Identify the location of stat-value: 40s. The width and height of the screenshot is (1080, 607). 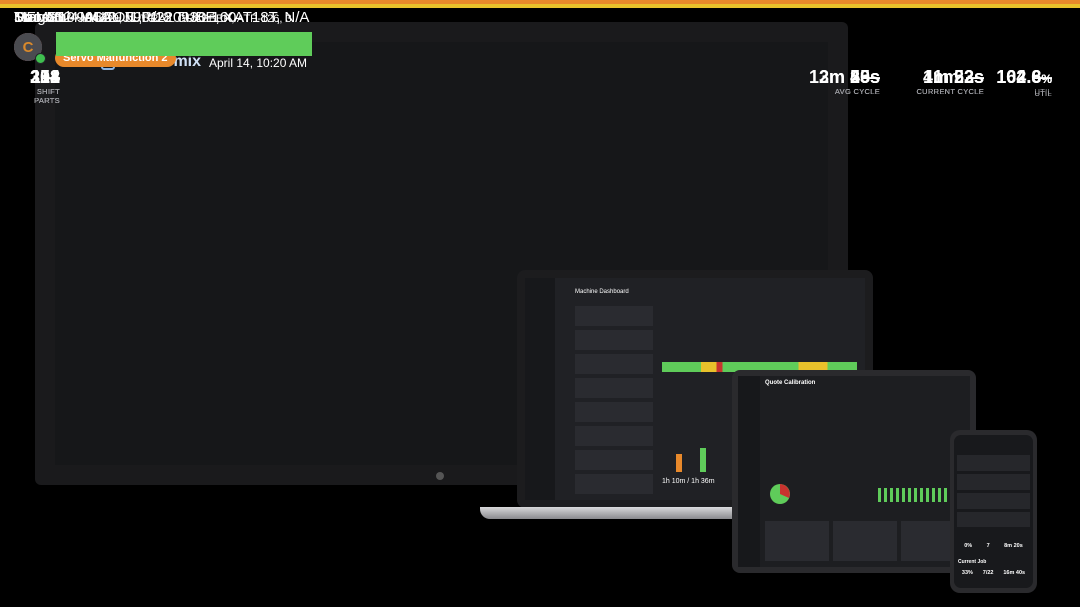
(857, 77).